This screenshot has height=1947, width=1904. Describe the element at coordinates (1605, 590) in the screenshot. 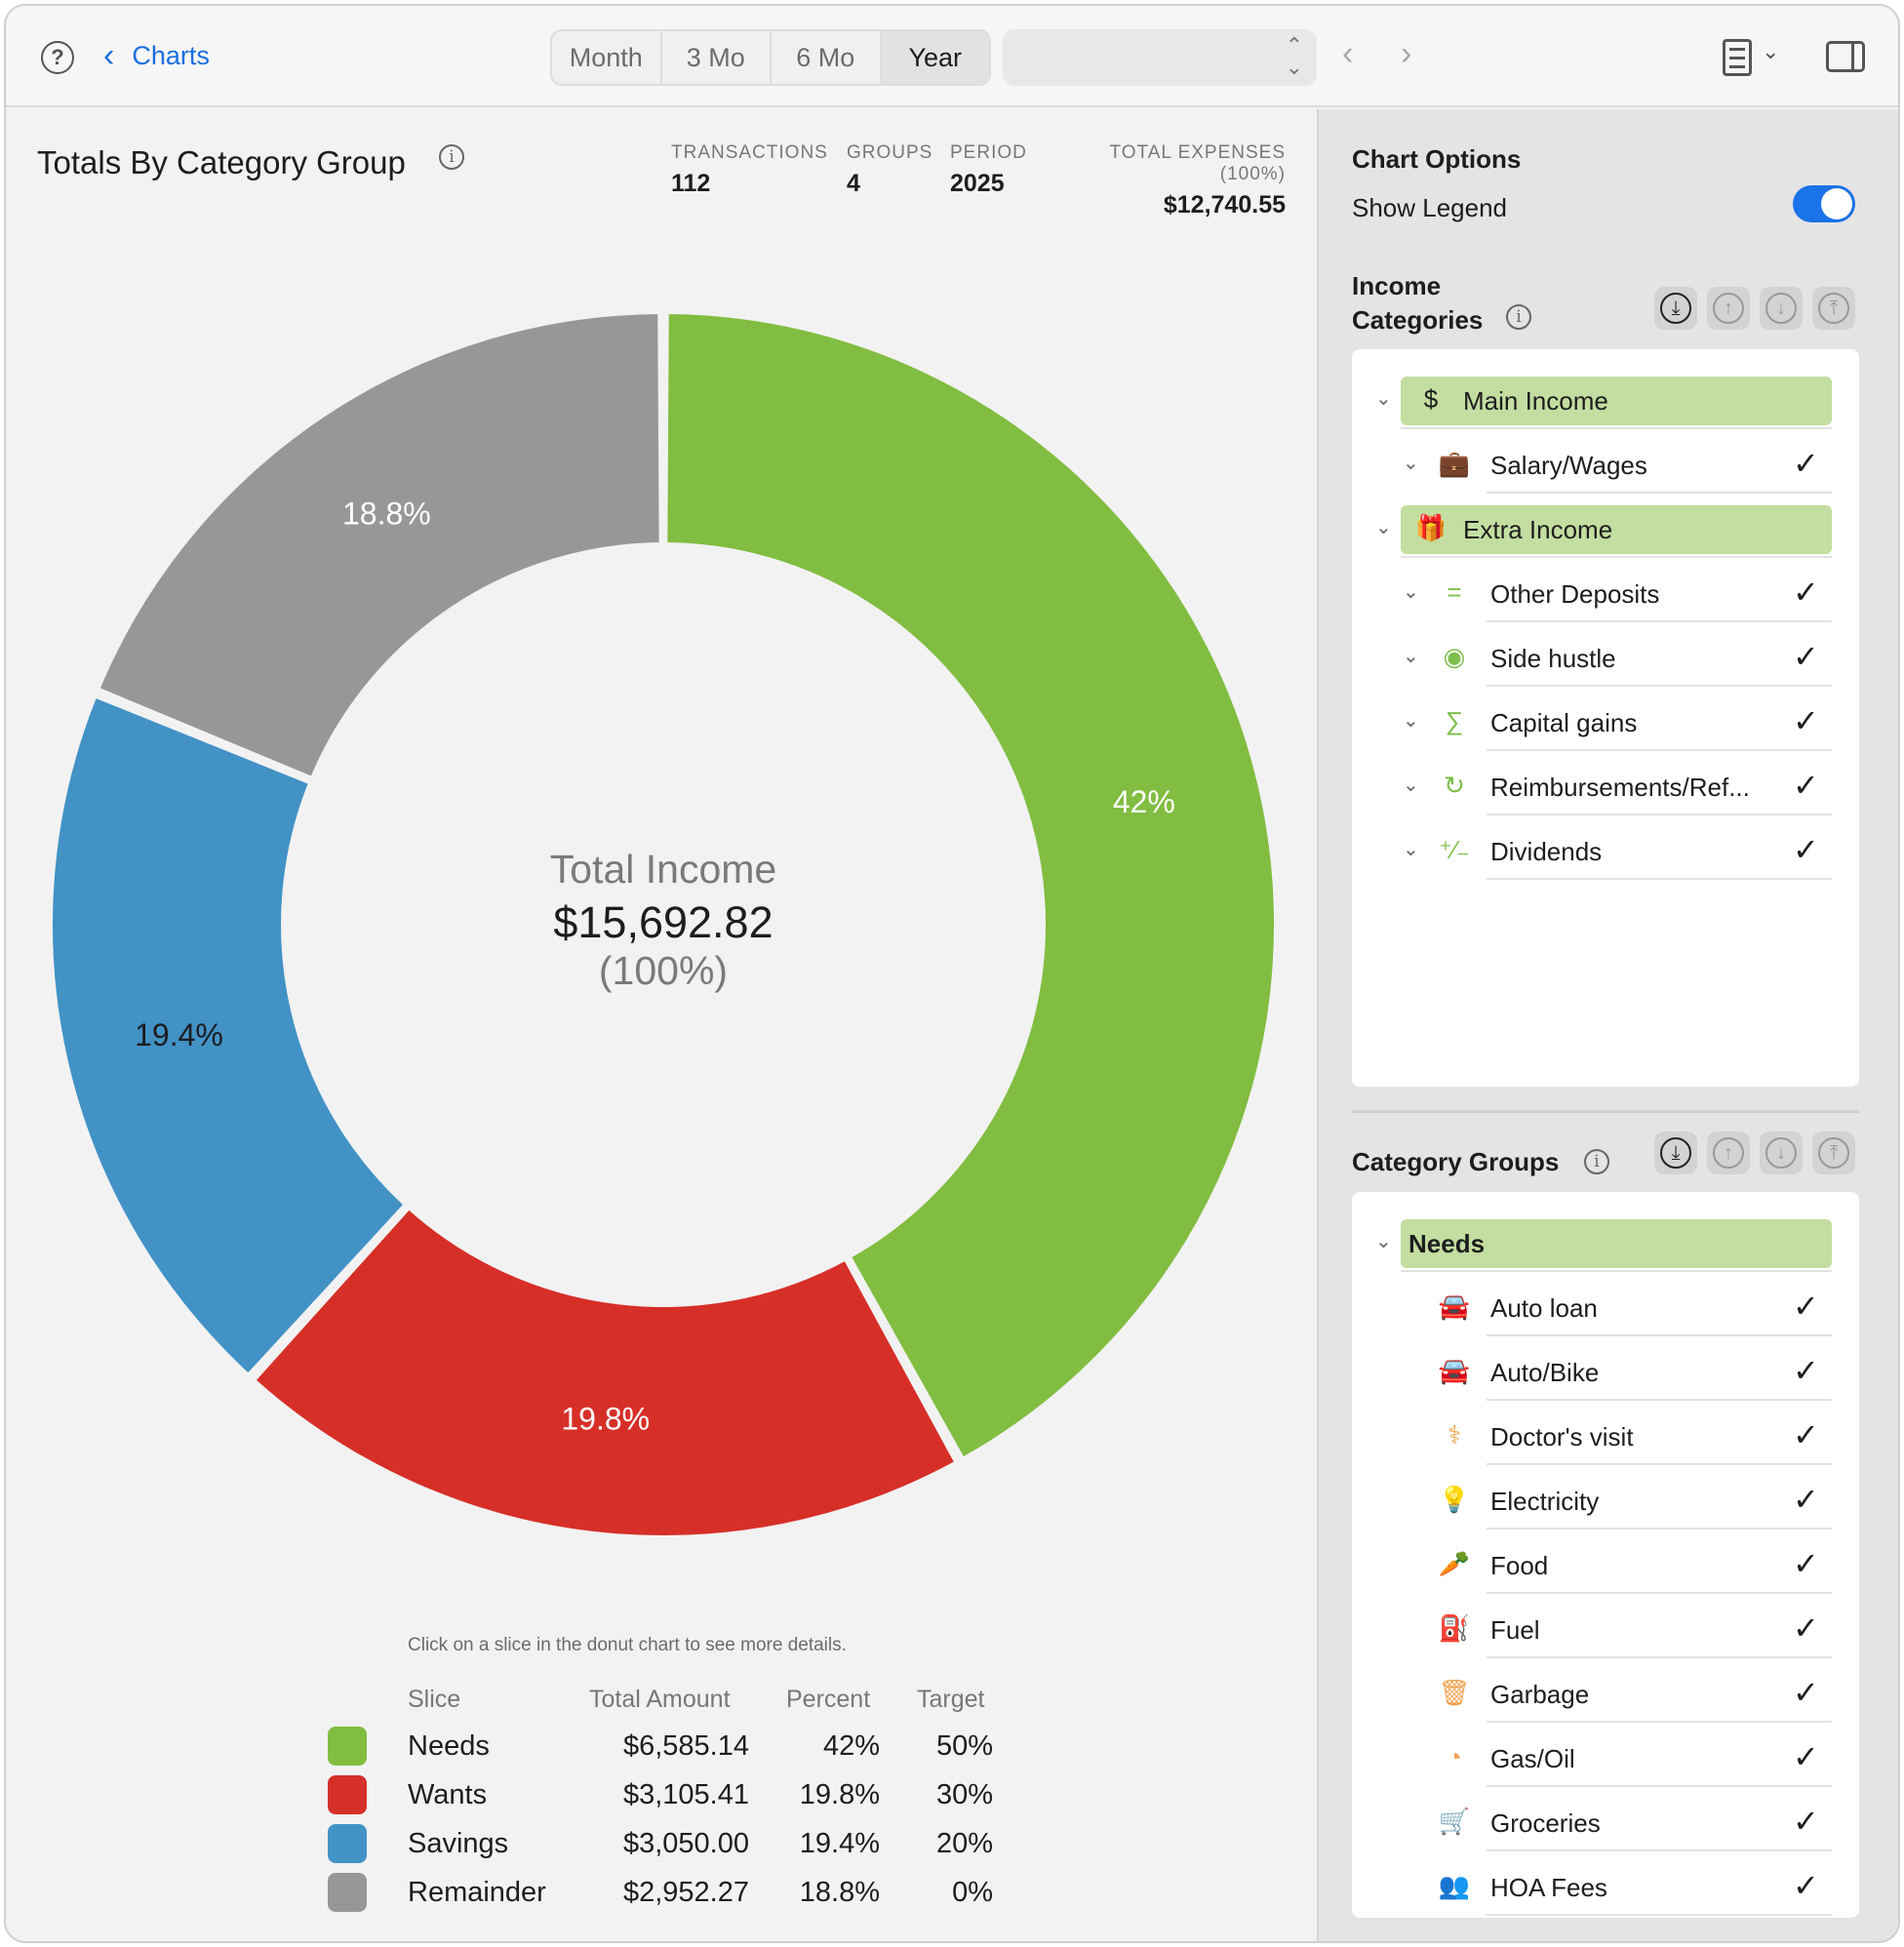

I see `category-row-other-deposits: ⌄ = Other Deposits ✓` at that location.